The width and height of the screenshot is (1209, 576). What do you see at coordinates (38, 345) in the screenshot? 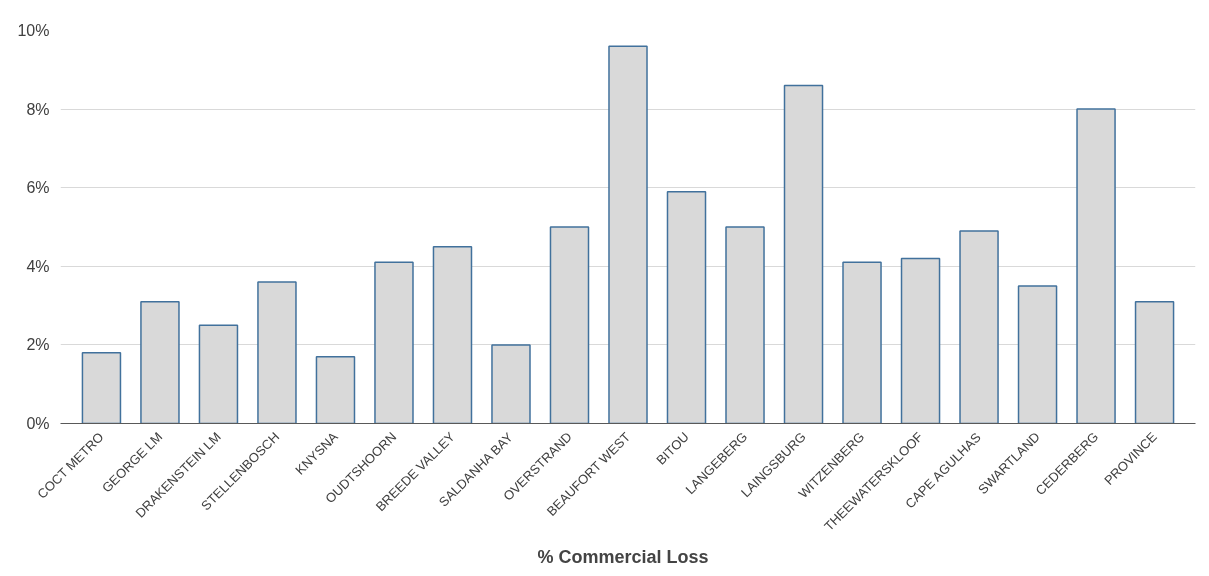
I see `y-tick-label: 2%` at bounding box center [38, 345].